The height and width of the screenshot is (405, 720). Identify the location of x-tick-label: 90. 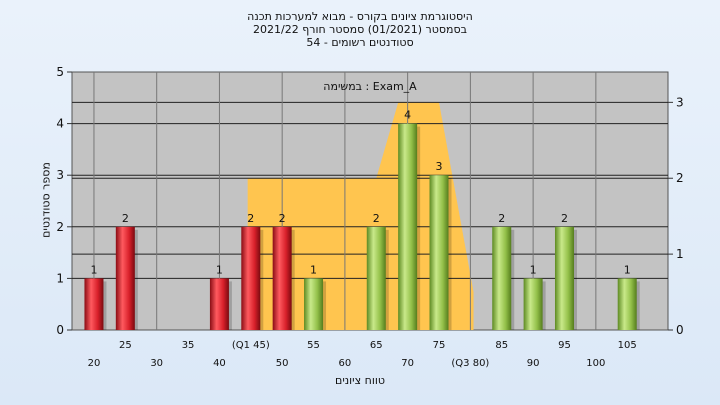
(533, 363).